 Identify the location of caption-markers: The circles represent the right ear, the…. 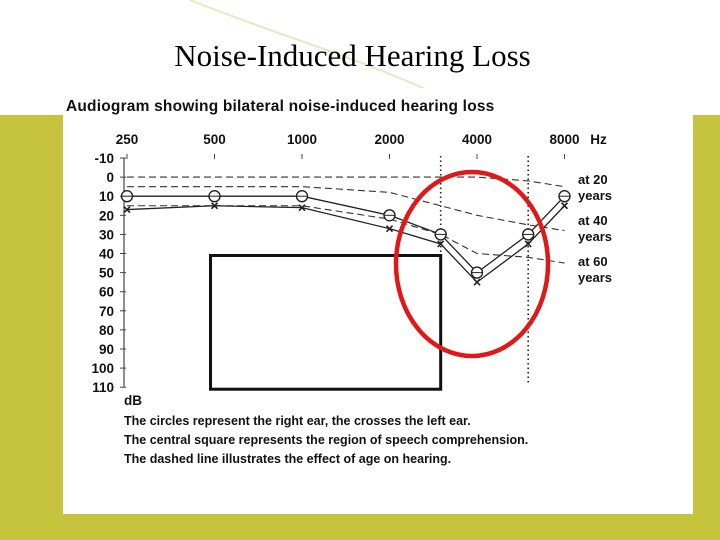
(297, 421).